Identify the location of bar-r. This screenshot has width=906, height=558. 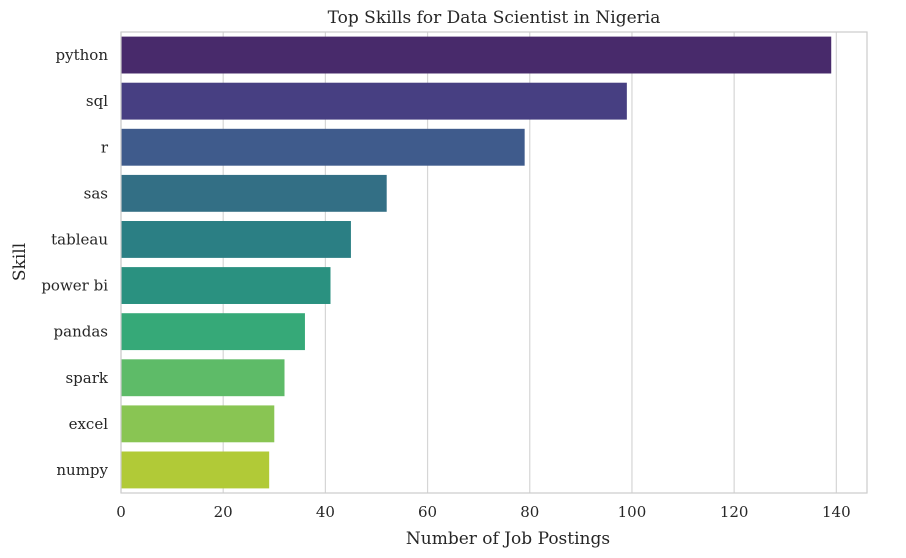
(323, 147).